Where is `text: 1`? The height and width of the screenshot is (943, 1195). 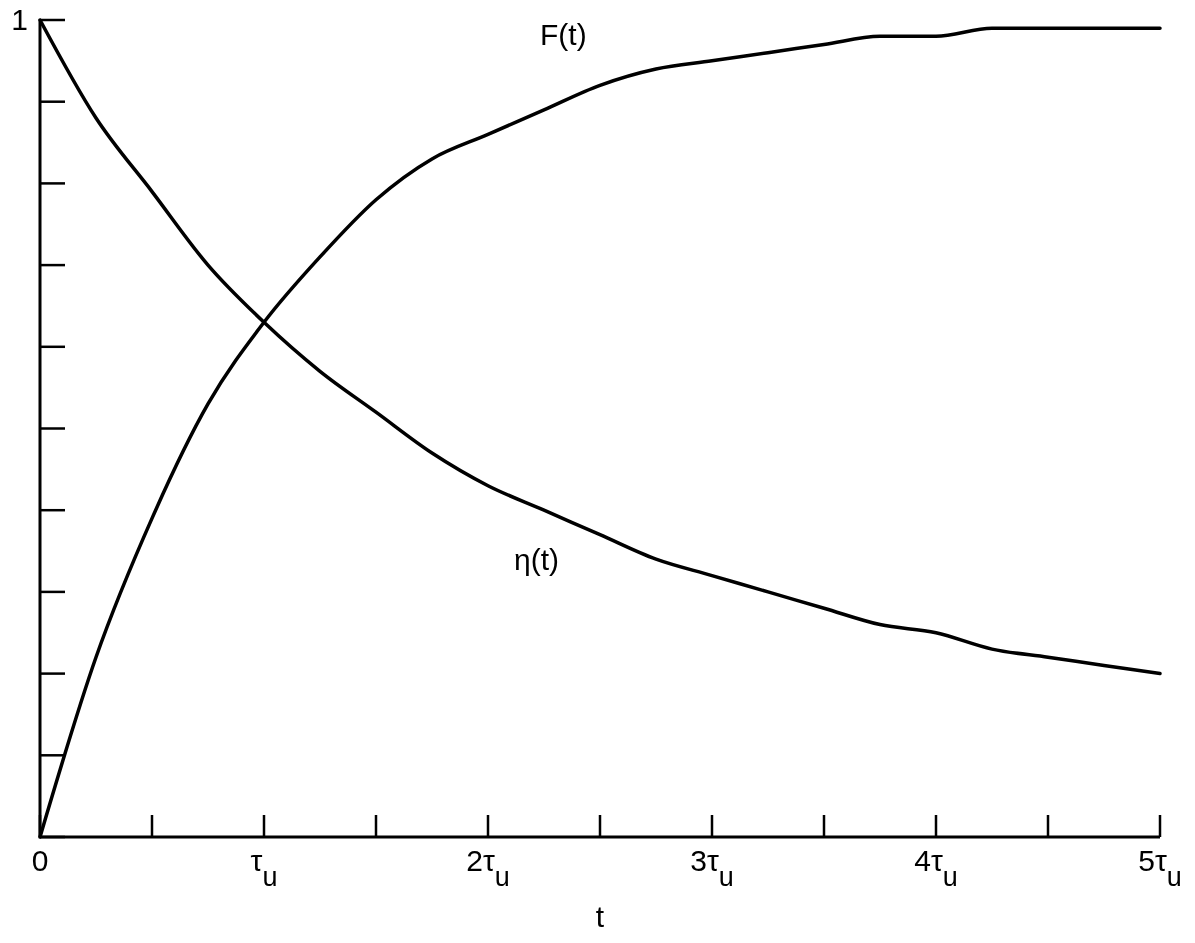 text: 1 is located at coordinates (19, 19).